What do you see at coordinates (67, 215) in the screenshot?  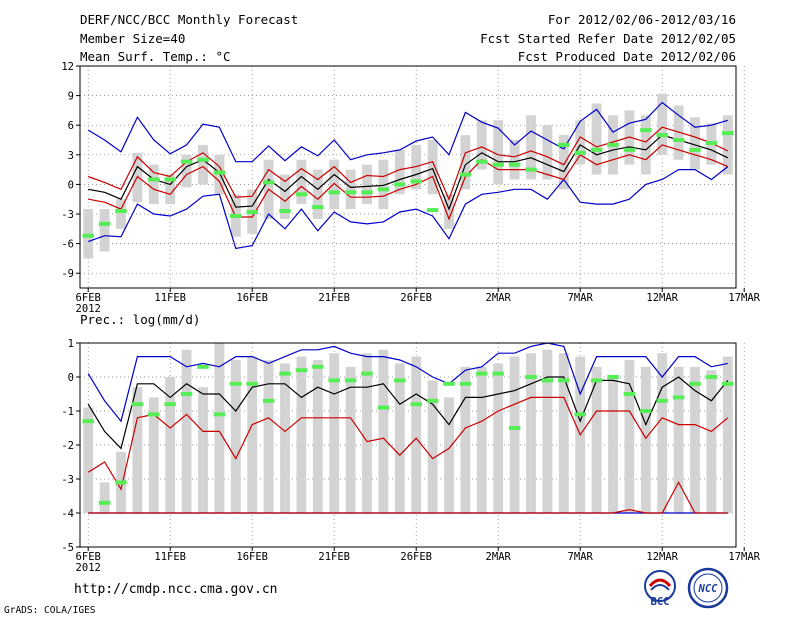 I see `y-tick-label: -3` at bounding box center [67, 215].